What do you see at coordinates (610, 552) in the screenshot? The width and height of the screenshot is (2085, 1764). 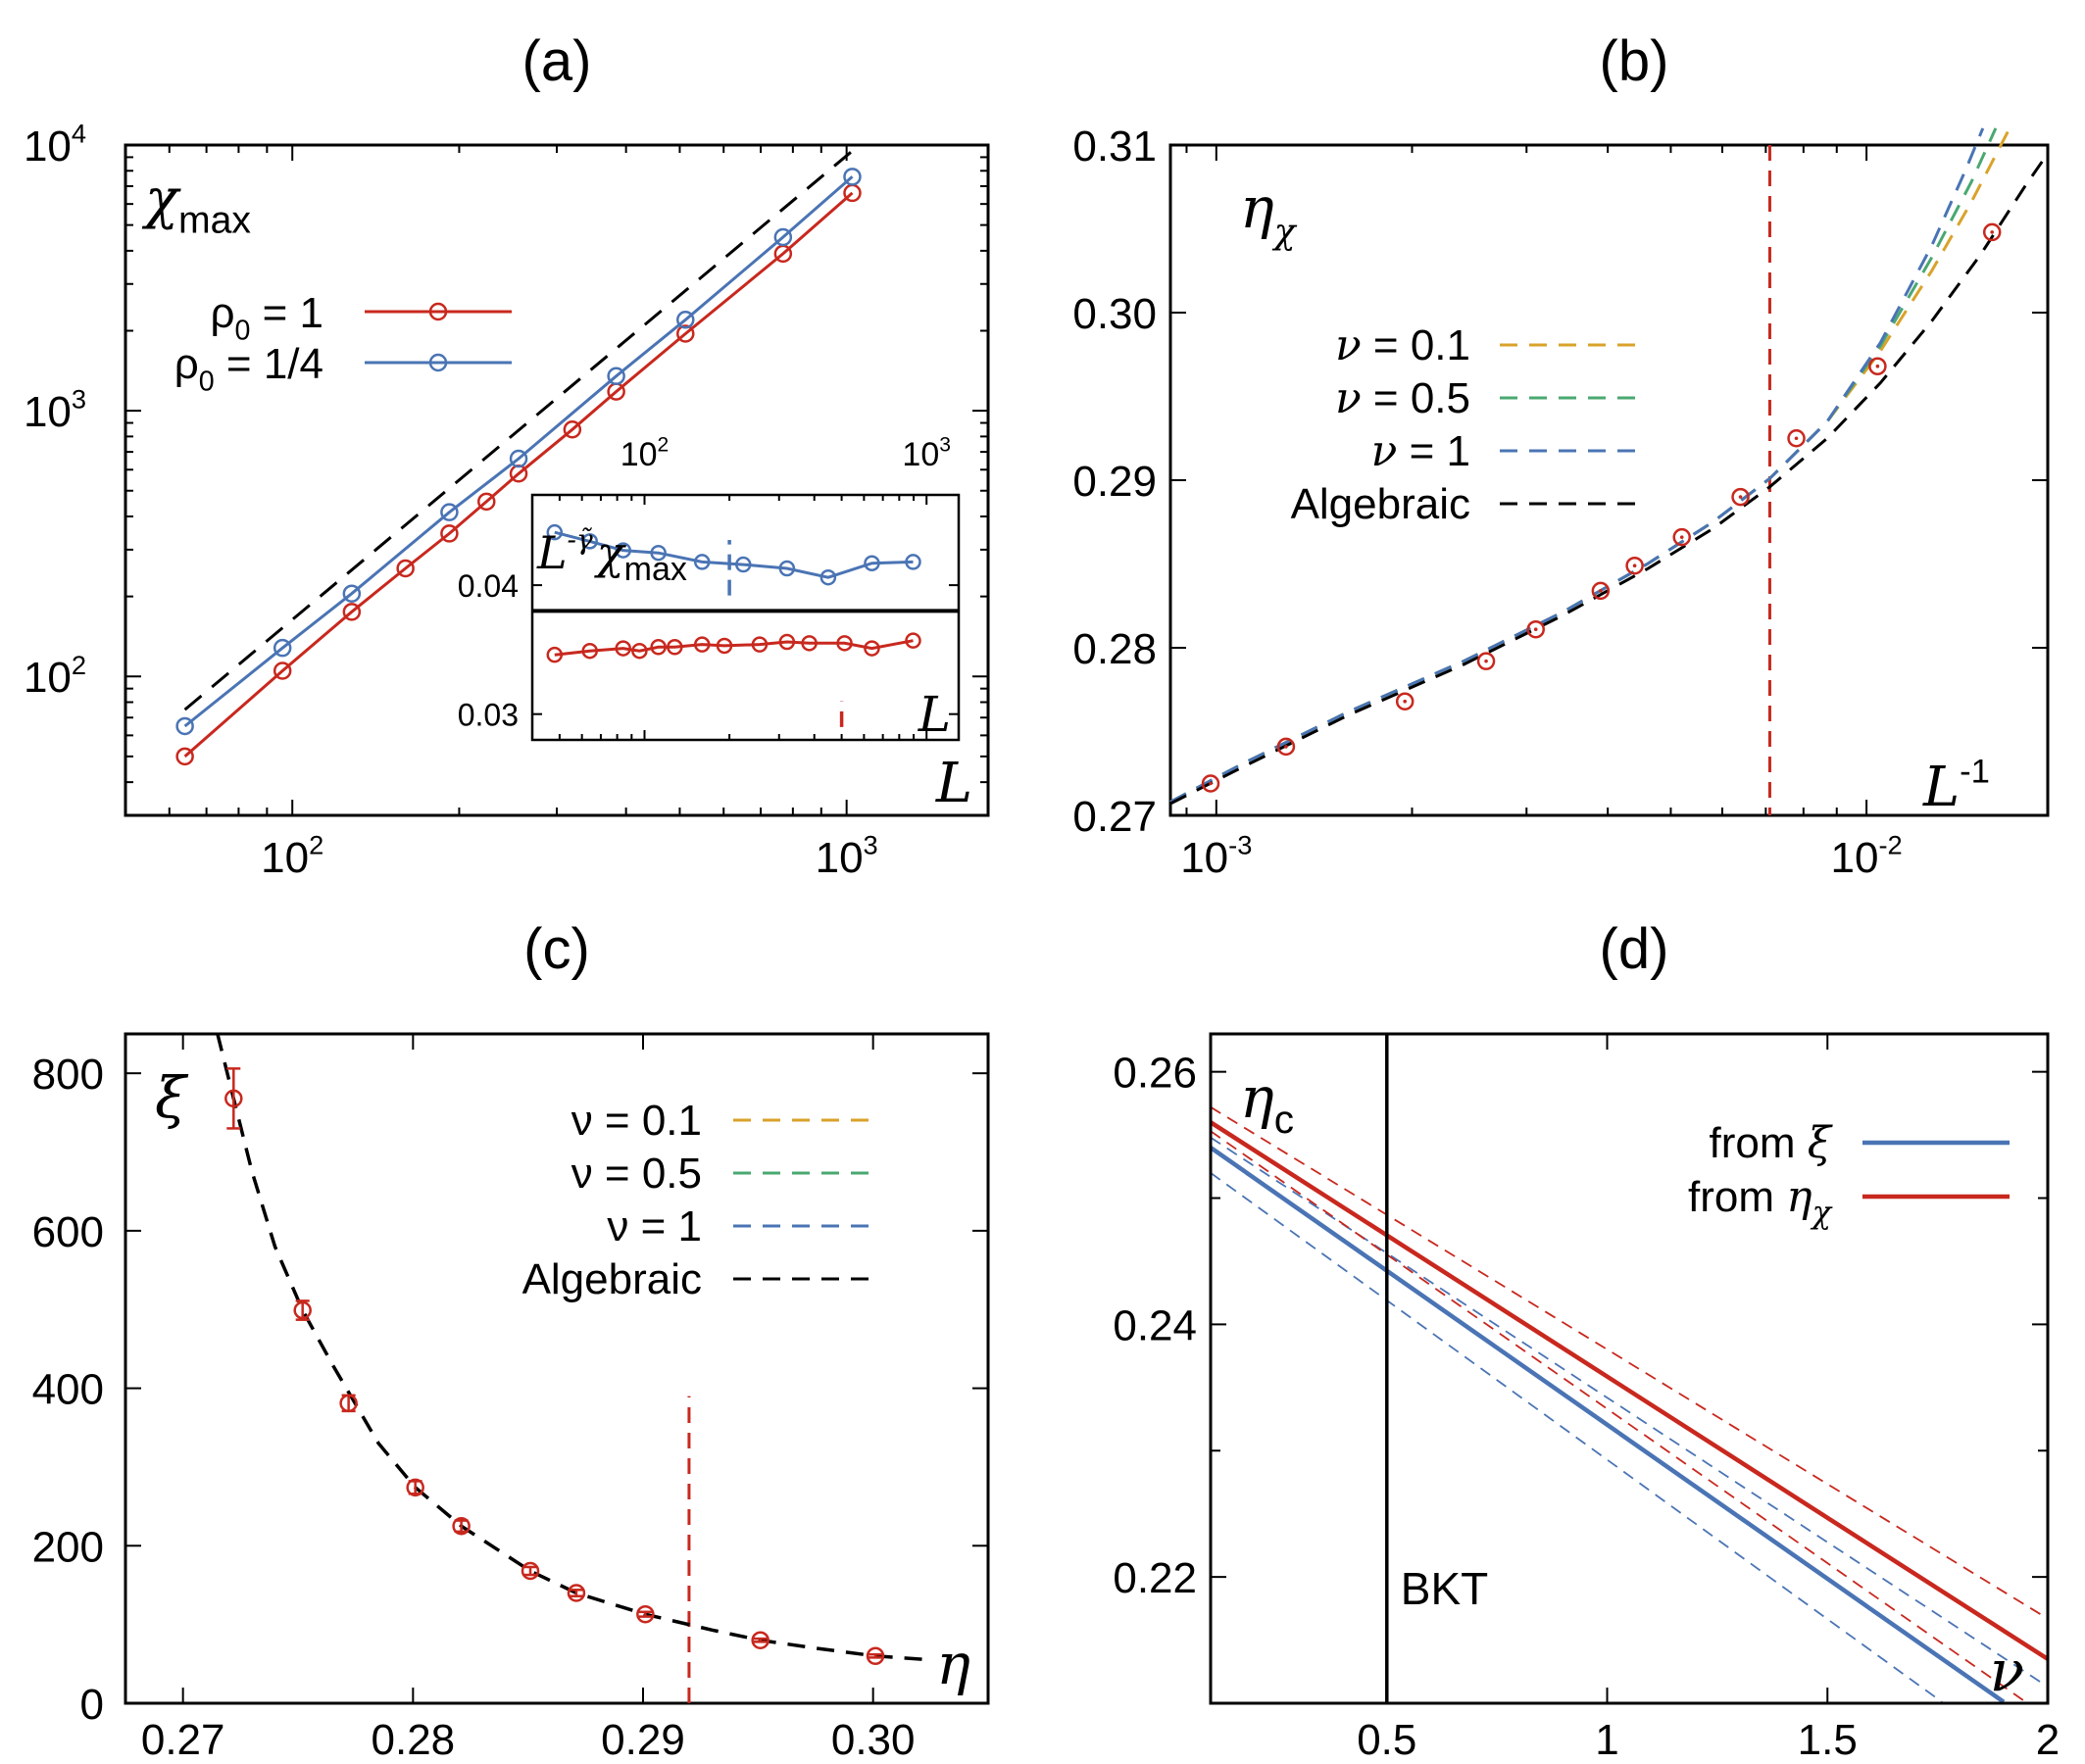 I see `rest: χ` at bounding box center [610, 552].